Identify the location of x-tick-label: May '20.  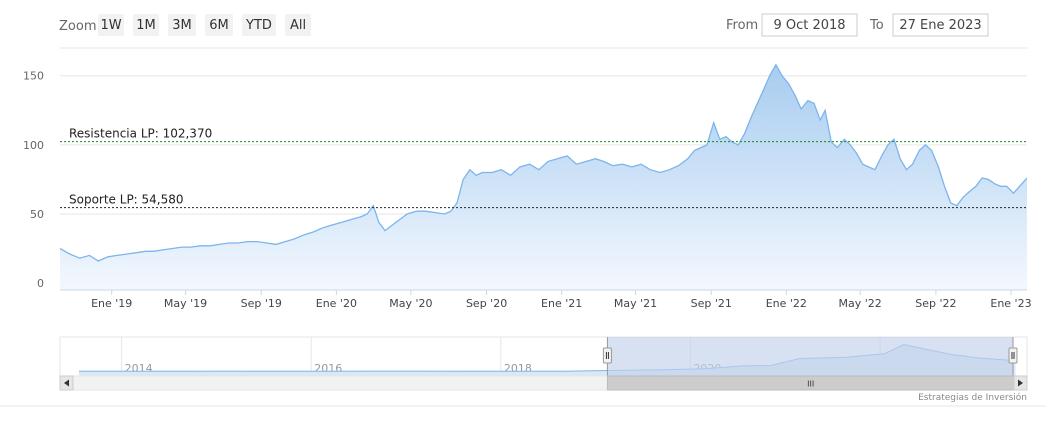
(410, 303).